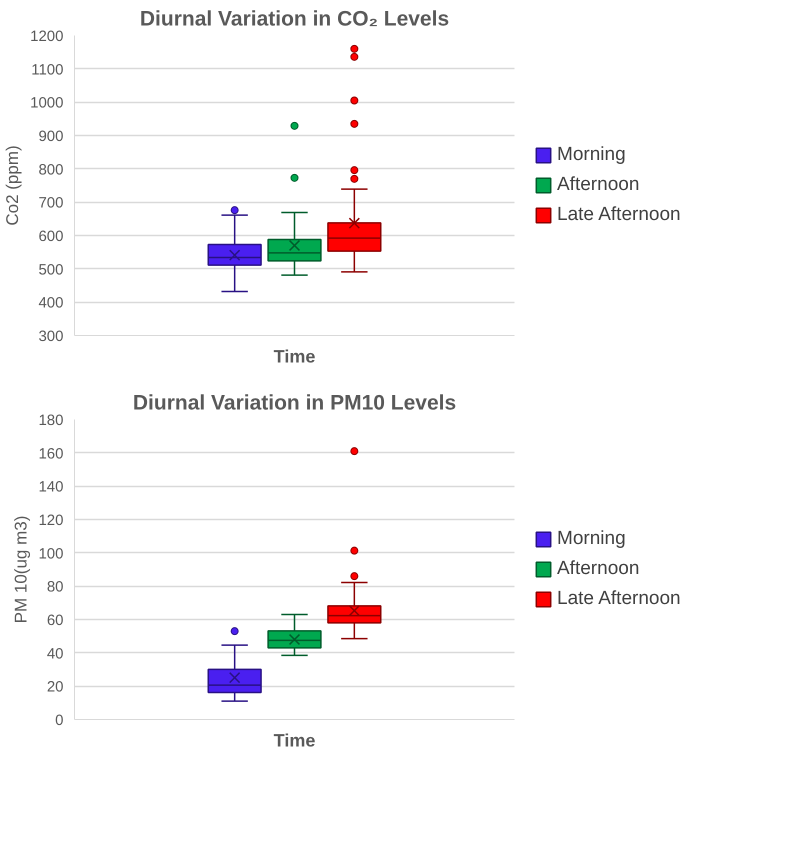  I want to click on y-tick-label: 0, so click(59, 720).